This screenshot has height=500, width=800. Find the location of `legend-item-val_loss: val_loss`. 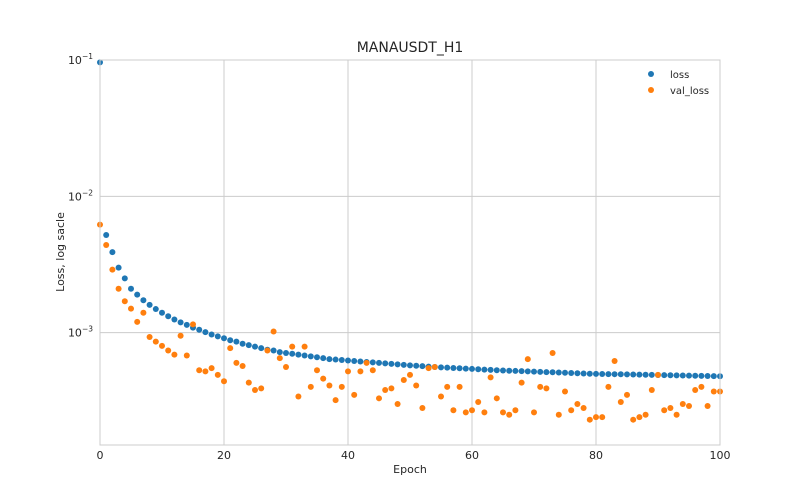

legend-item-val_loss: val_loss is located at coordinates (678, 91).